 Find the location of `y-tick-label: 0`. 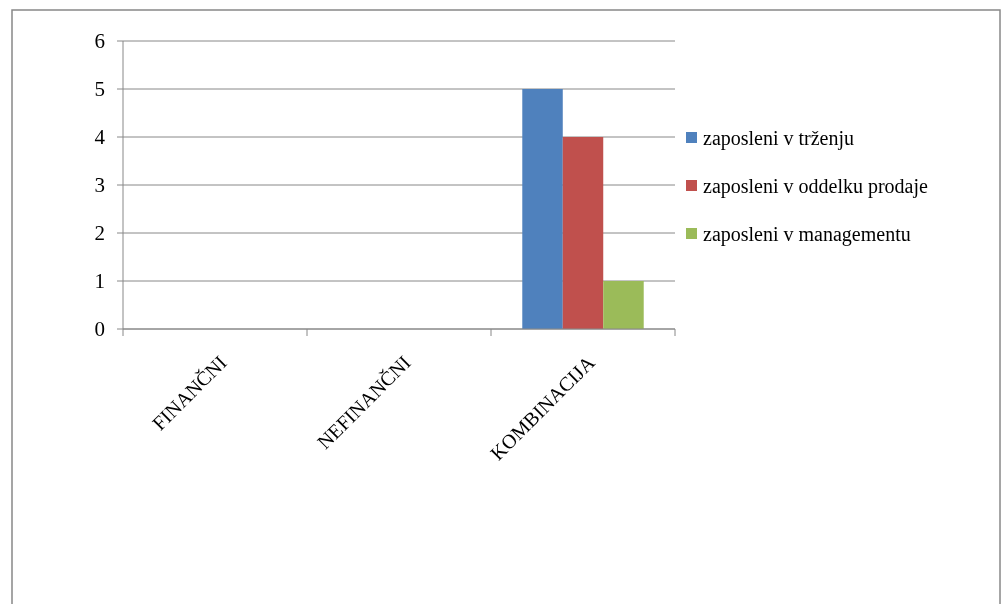

y-tick-label: 0 is located at coordinates (99, 329).